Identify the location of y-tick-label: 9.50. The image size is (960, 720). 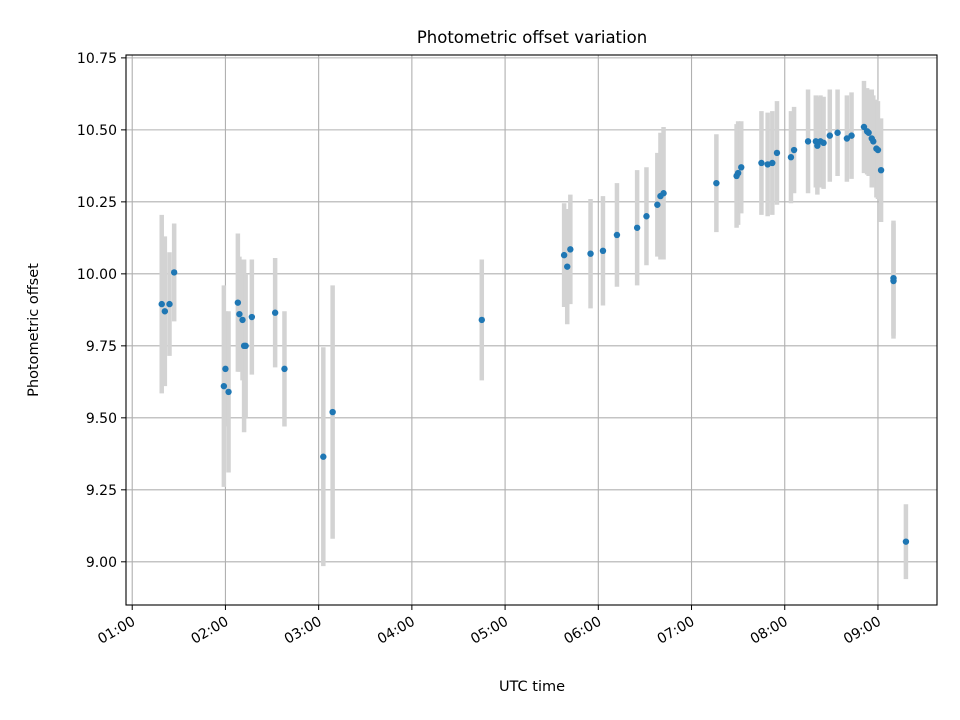
(101, 419).